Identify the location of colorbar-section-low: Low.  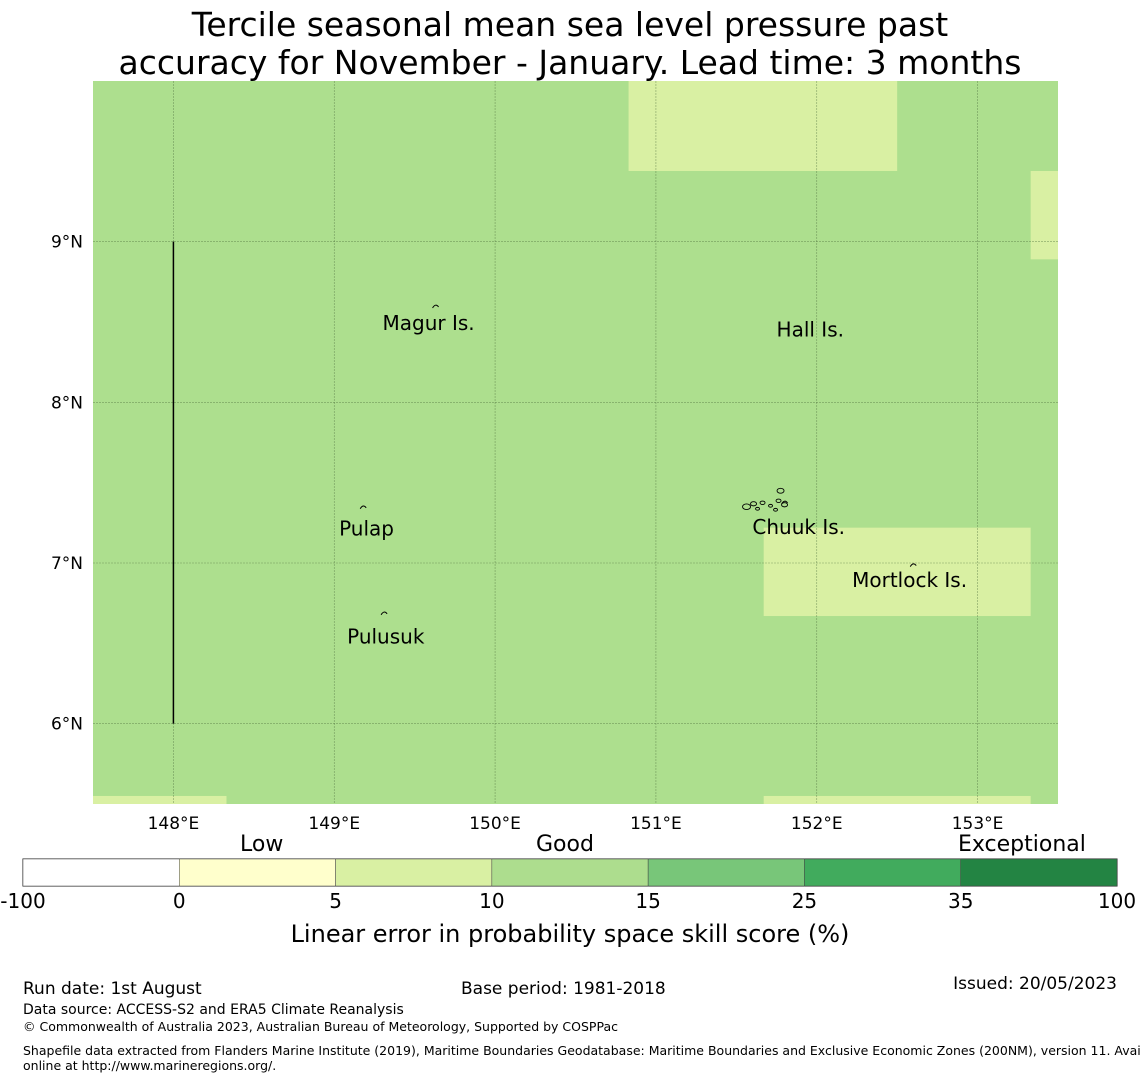
(262, 844).